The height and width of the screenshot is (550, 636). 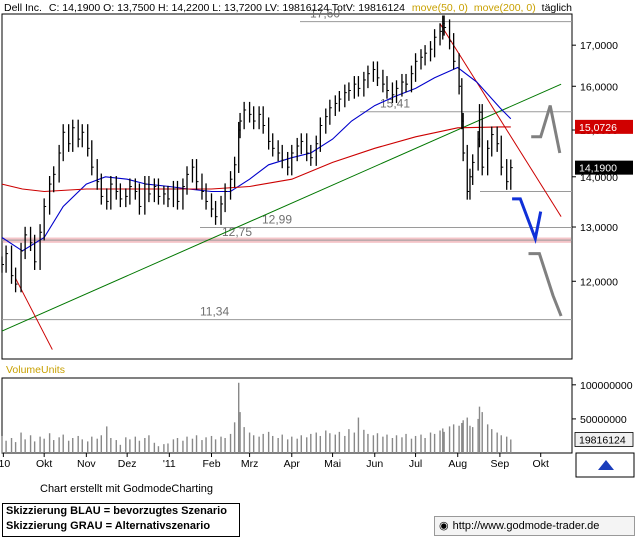 What do you see at coordinates (127, 489) in the screenshot?
I see `chart-credit: Chart erstellt mit GodmodeCharting` at bounding box center [127, 489].